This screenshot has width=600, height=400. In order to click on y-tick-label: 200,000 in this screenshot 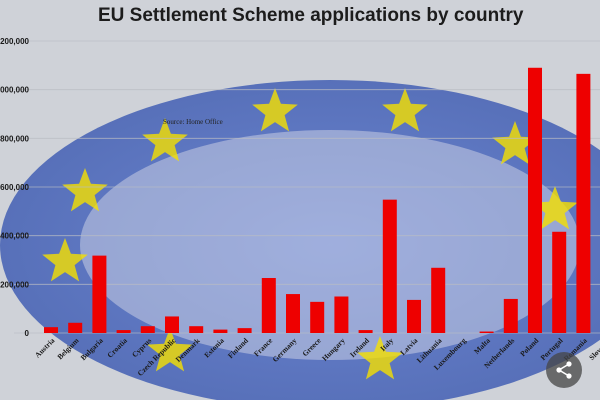, I will do `click(14, 284)`.